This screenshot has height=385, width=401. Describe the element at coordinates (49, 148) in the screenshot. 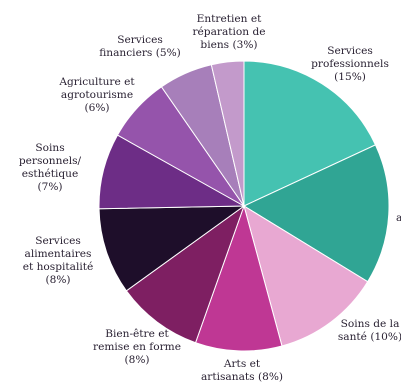

I see `slice-label-line: Soins` at that location.